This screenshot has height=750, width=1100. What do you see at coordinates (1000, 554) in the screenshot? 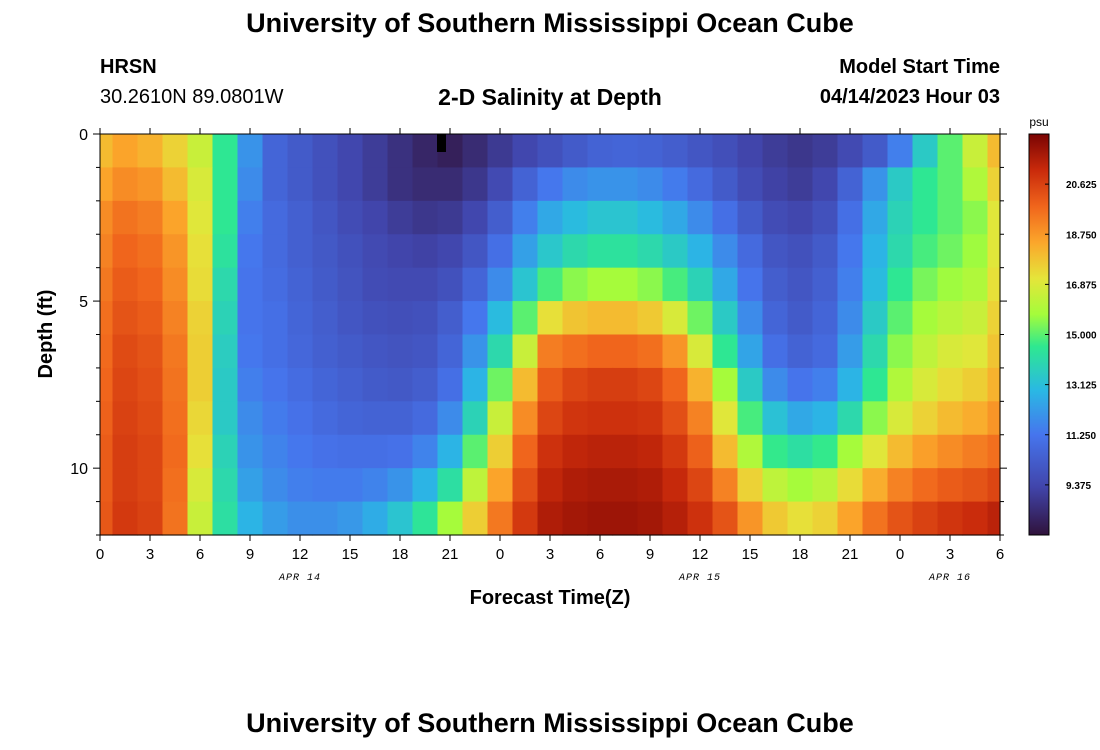
I see `x-tick-label: 6` at bounding box center [1000, 554].